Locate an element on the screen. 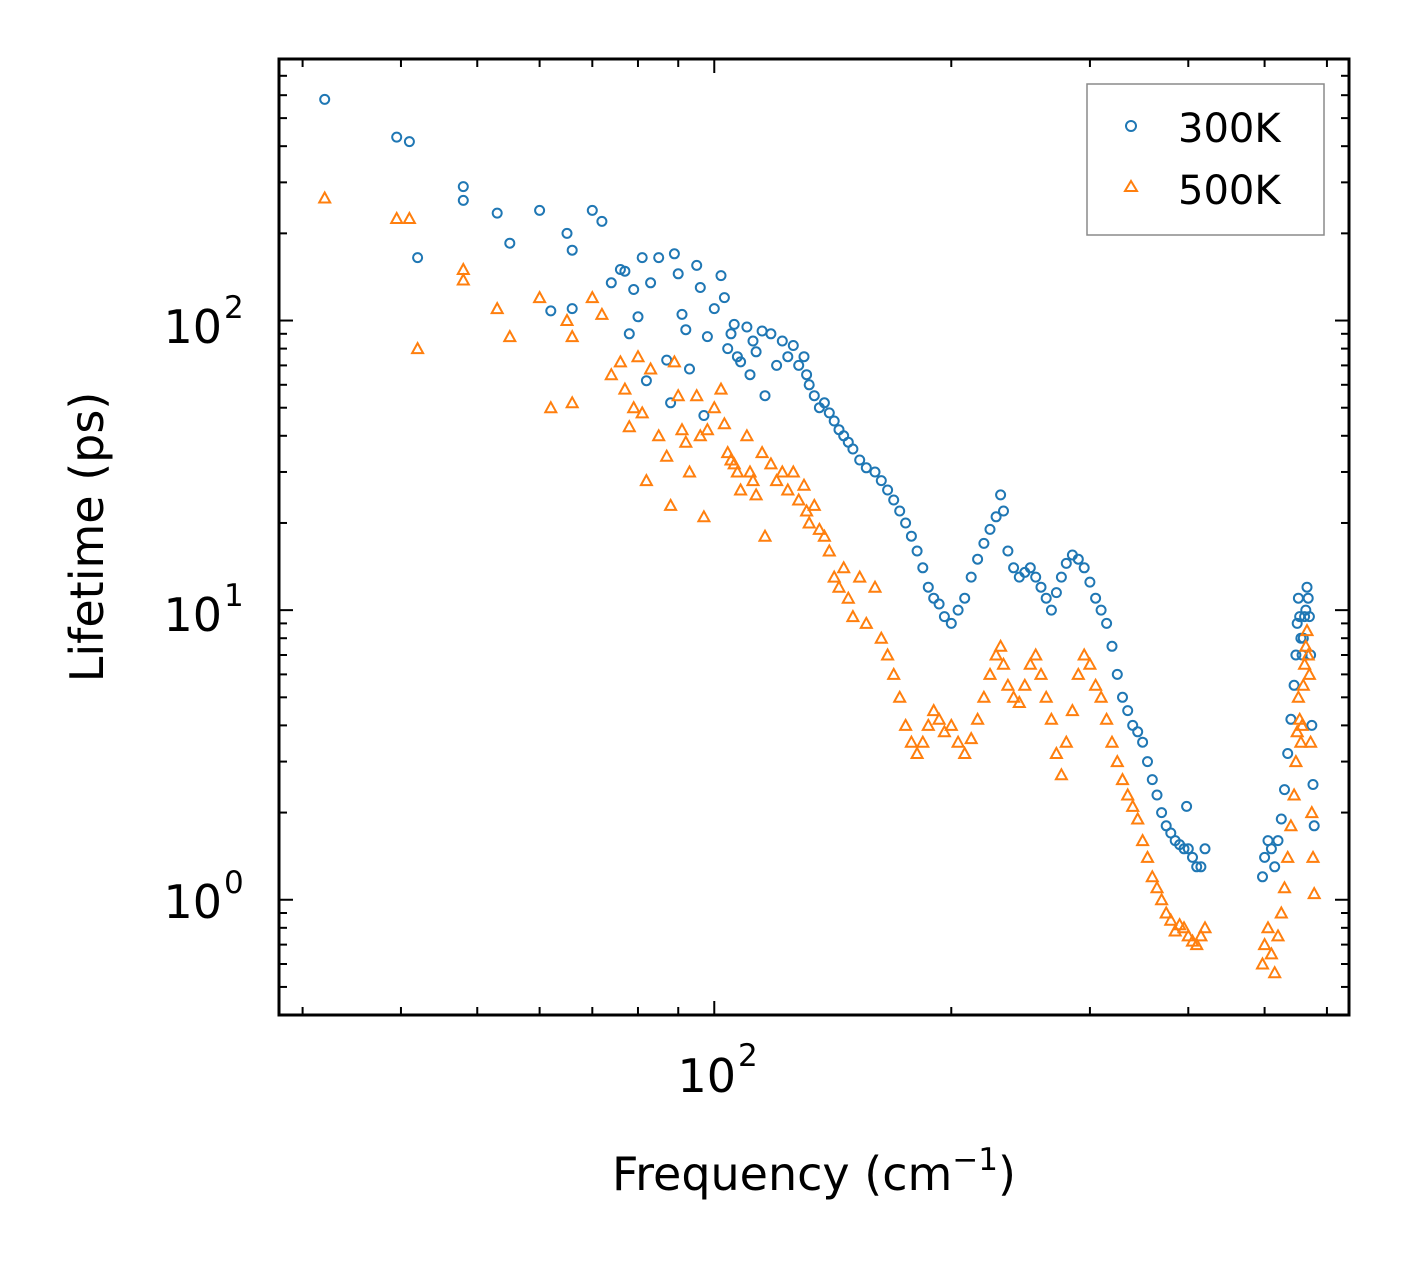 The image size is (1408, 1265). legend-box is located at coordinates (1205, 159).